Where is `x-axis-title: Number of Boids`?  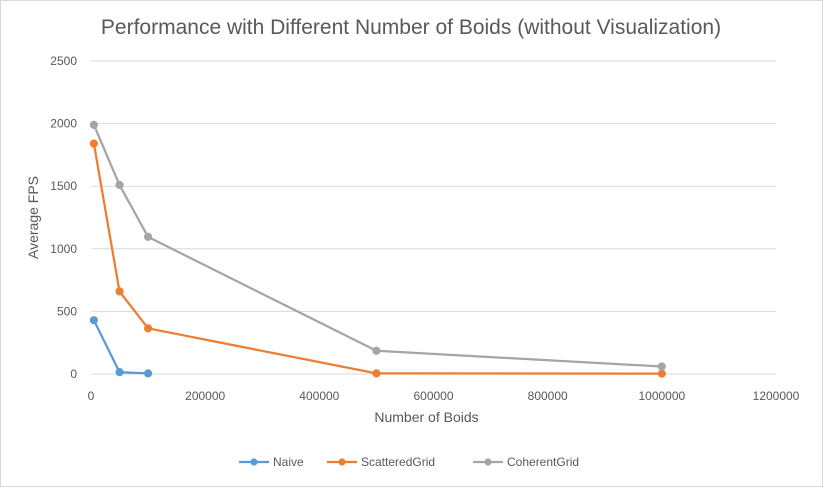 x-axis-title: Number of Boids is located at coordinates (426, 417).